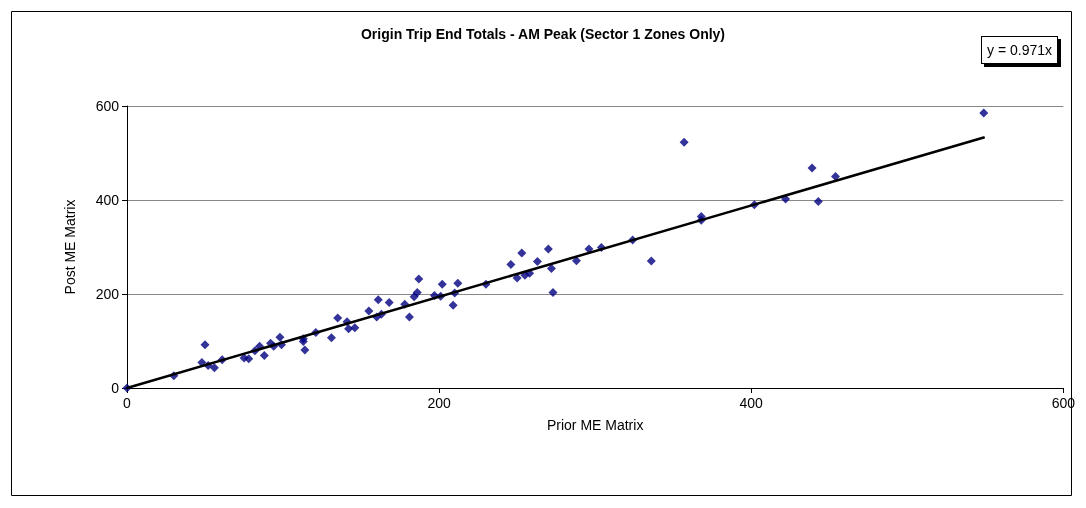 This screenshot has width=1086, height=508. What do you see at coordinates (439, 403) in the screenshot?
I see `x-tick-label: 200` at bounding box center [439, 403].